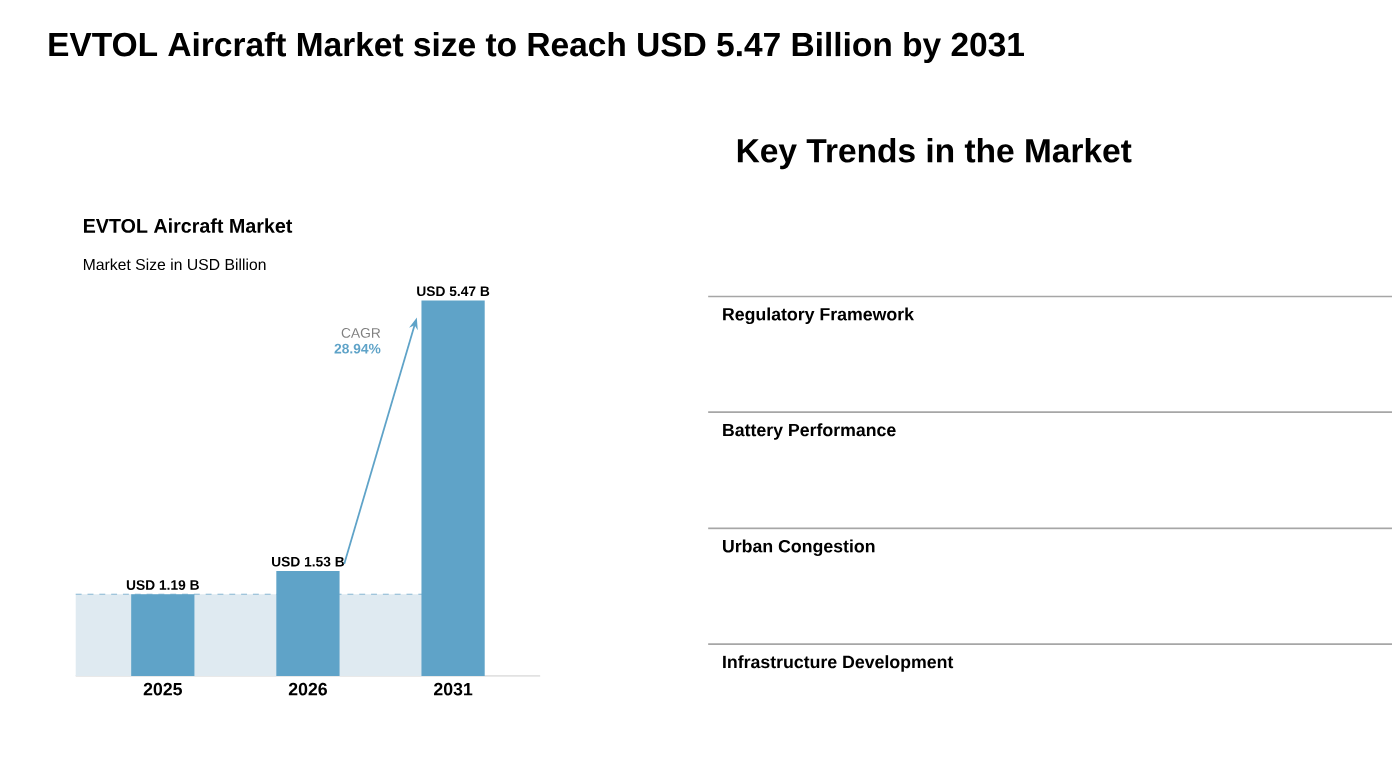  What do you see at coordinates (818, 315) in the screenshot?
I see `text: Regulatory Framework` at bounding box center [818, 315].